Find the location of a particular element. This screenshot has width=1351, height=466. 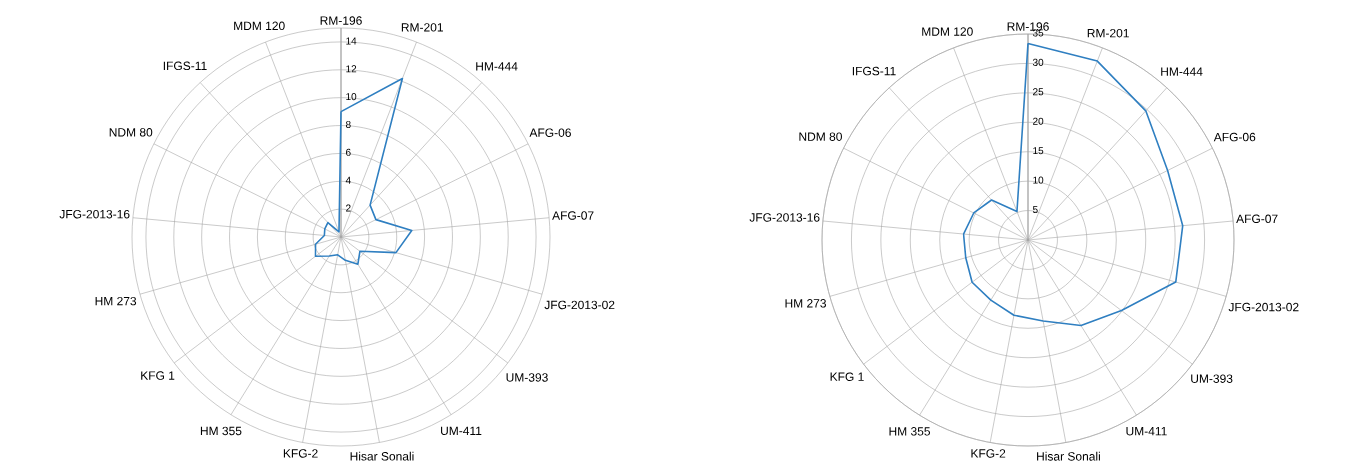

y-tick-label: 15 is located at coordinates (1038, 151).